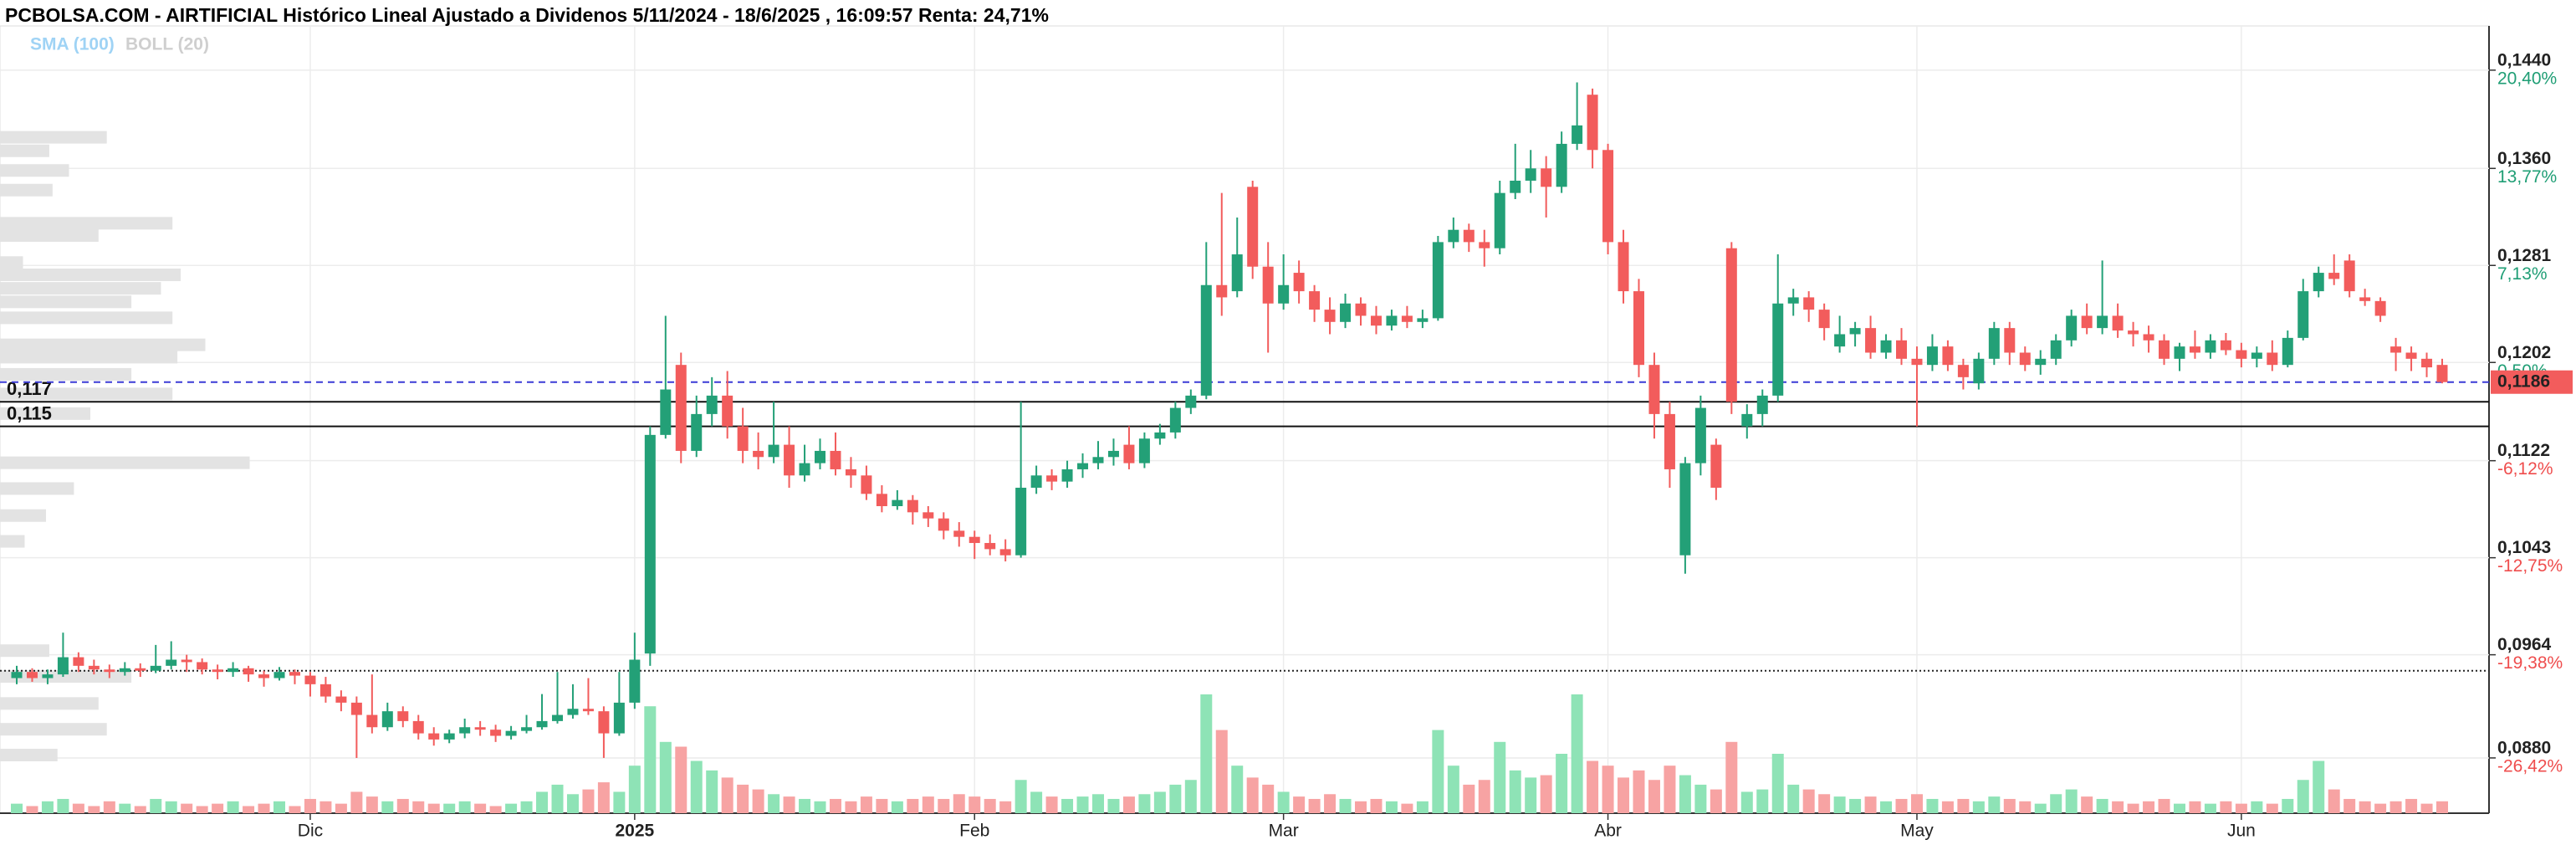 This screenshot has width=2576, height=850. What do you see at coordinates (2522, 274) in the screenshot?
I see `y-tick-pct: 7,13%` at bounding box center [2522, 274].